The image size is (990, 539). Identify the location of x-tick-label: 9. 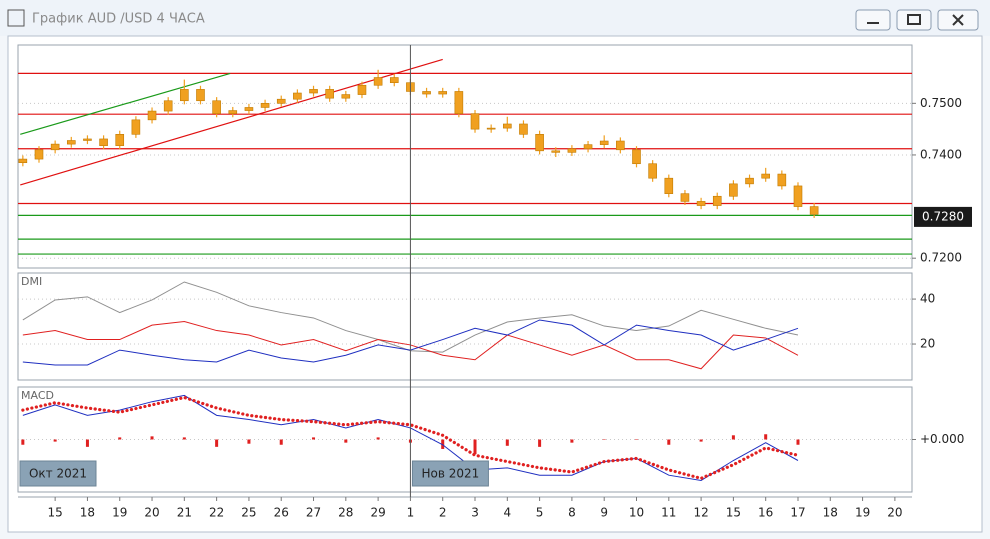
(604, 513).